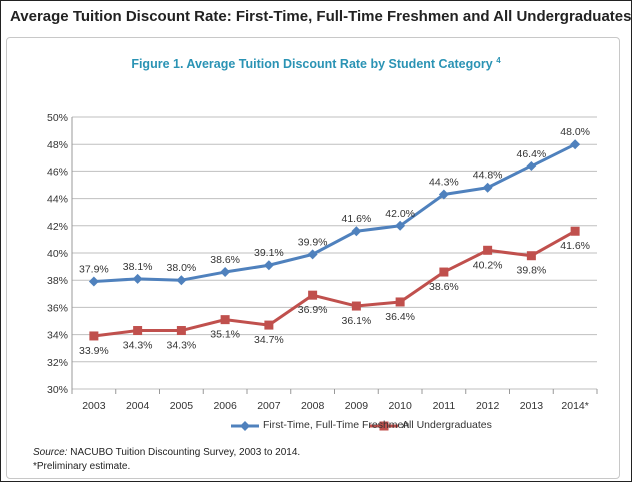 The height and width of the screenshot is (482, 632). I want to click on x-tick-label: 2003, so click(94, 406).